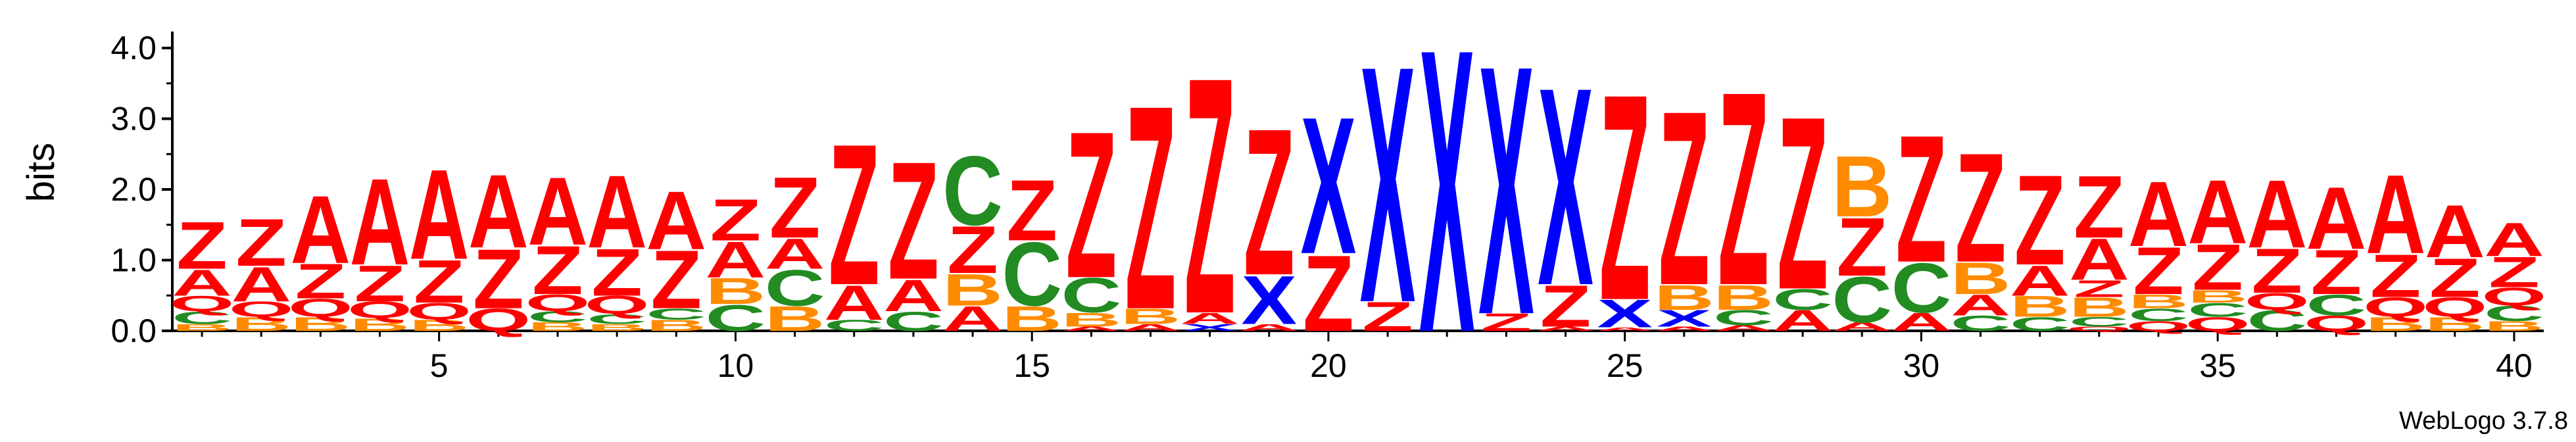 This screenshot has width=2576, height=442. What do you see at coordinates (134, 260) in the screenshot?
I see `y-tick-label: 1.0` at bounding box center [134, 260].